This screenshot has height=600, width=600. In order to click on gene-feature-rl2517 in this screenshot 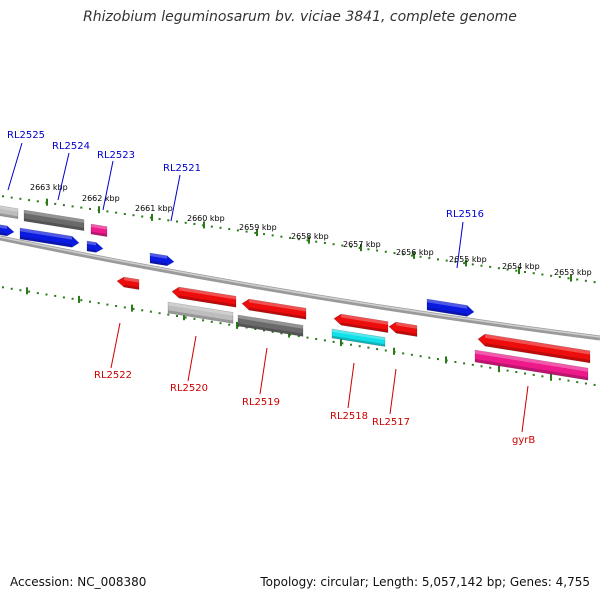, I will do `click(403, 329)`.